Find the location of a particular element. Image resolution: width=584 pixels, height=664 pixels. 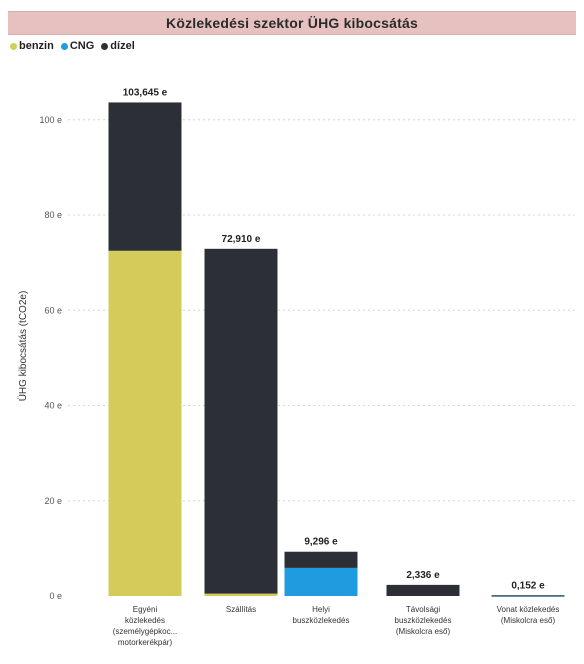

data-label: 9,296 e is located at coordinates (321, 542).